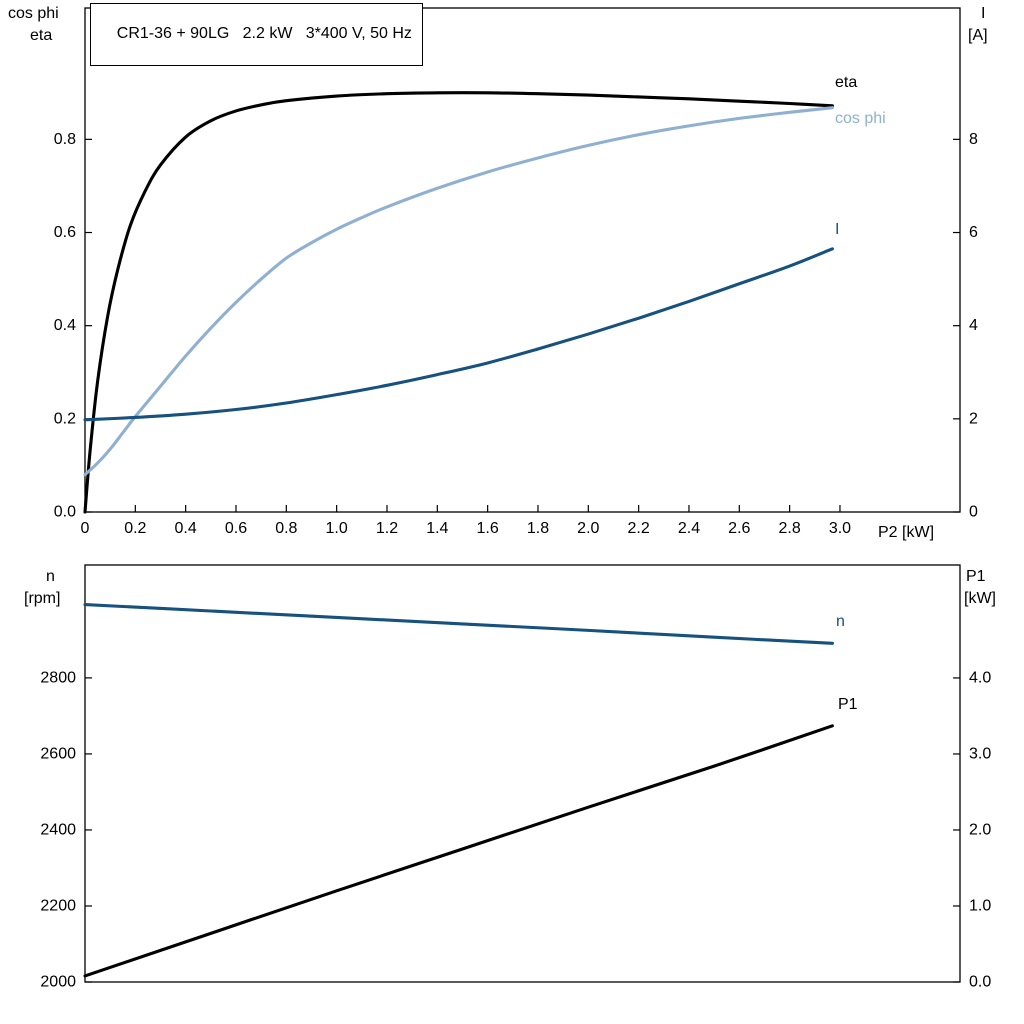 The image size is (1024, 1024). Describe the element at coordinates (980, 677) in the screenshot. I see `svg-text: 4.0` at that location.